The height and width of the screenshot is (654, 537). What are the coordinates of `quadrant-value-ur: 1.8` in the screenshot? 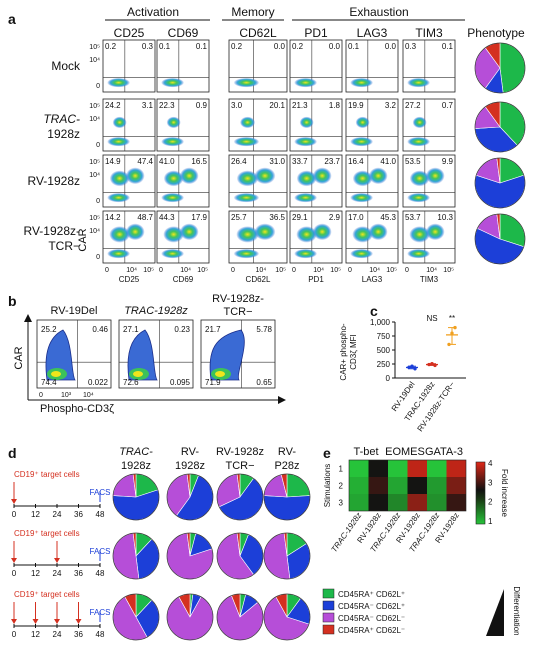 It's located at (335, 105).